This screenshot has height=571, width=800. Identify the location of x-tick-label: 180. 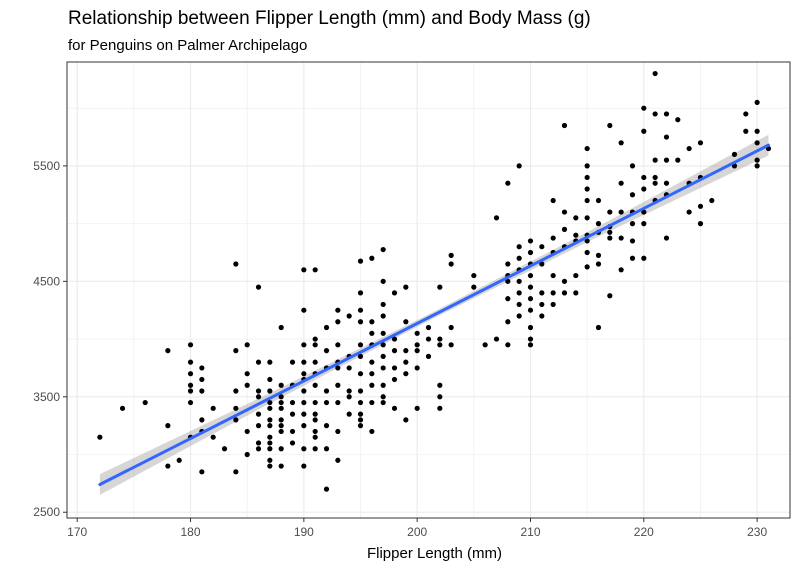
(191, 532).